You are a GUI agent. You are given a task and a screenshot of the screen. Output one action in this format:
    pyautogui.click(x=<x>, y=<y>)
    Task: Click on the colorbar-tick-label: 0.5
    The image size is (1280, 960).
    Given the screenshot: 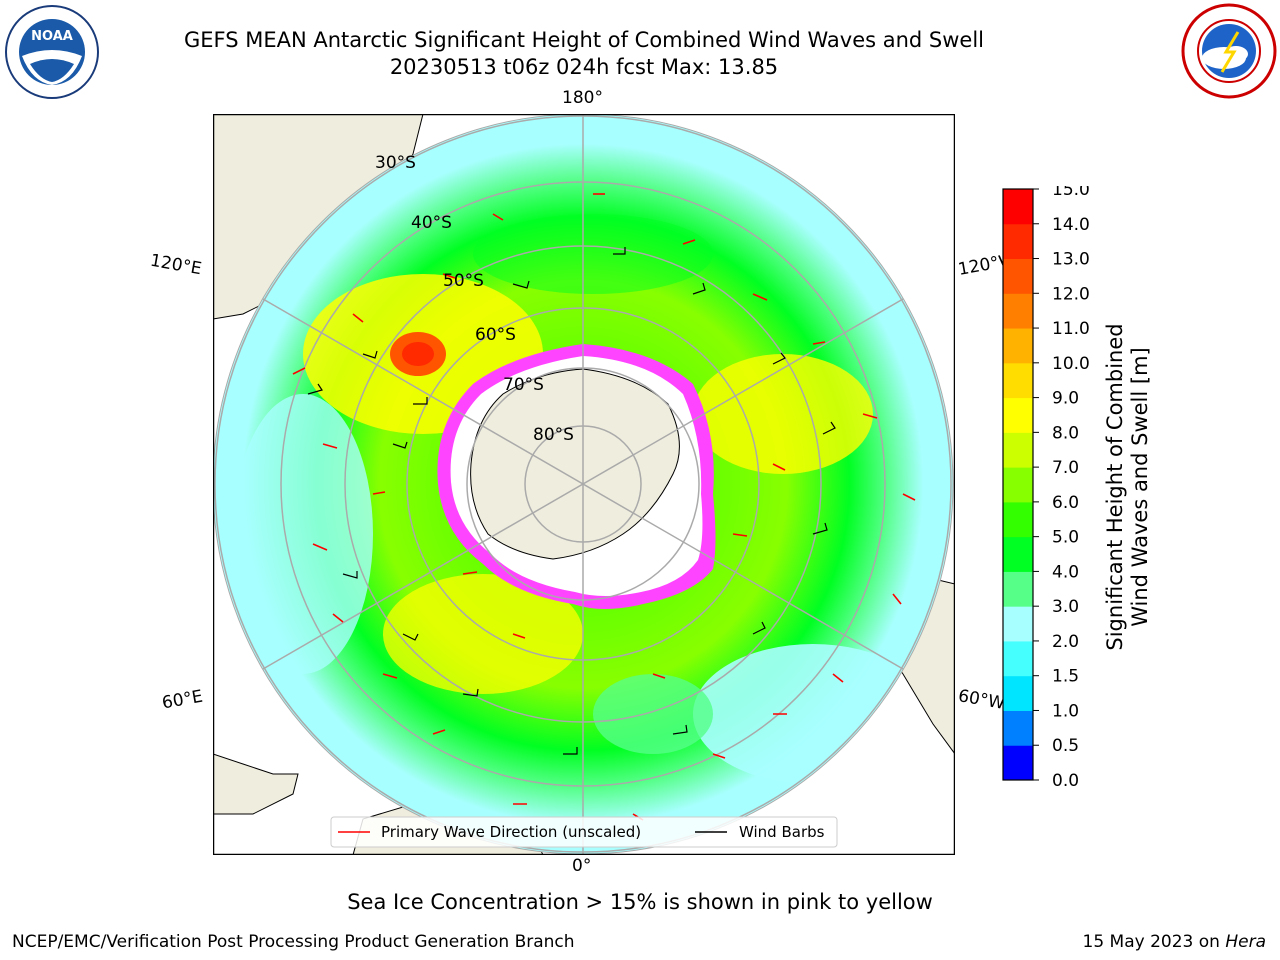 What is the action you would take?
    pyautogui.click(x=1065, y=746)
    